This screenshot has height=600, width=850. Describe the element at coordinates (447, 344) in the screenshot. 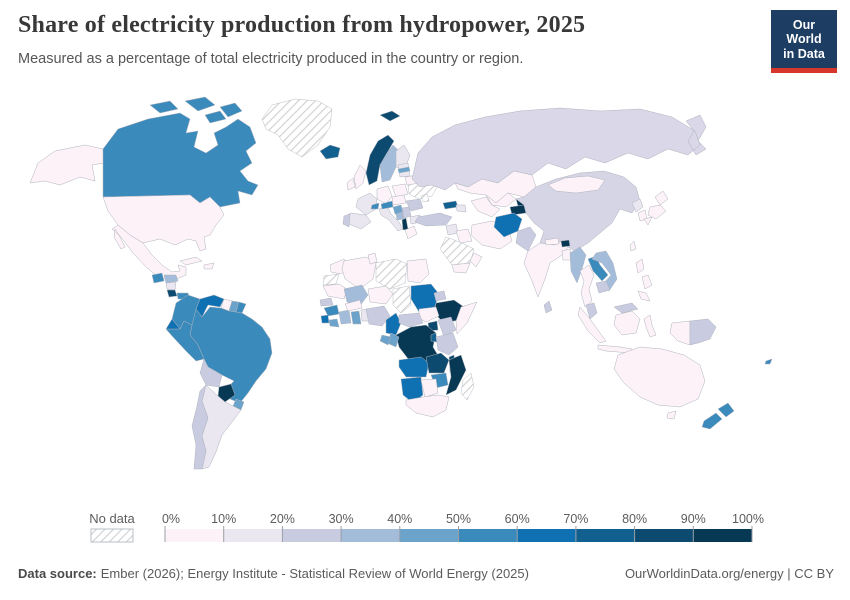

I see `country-tanzania` at that location.